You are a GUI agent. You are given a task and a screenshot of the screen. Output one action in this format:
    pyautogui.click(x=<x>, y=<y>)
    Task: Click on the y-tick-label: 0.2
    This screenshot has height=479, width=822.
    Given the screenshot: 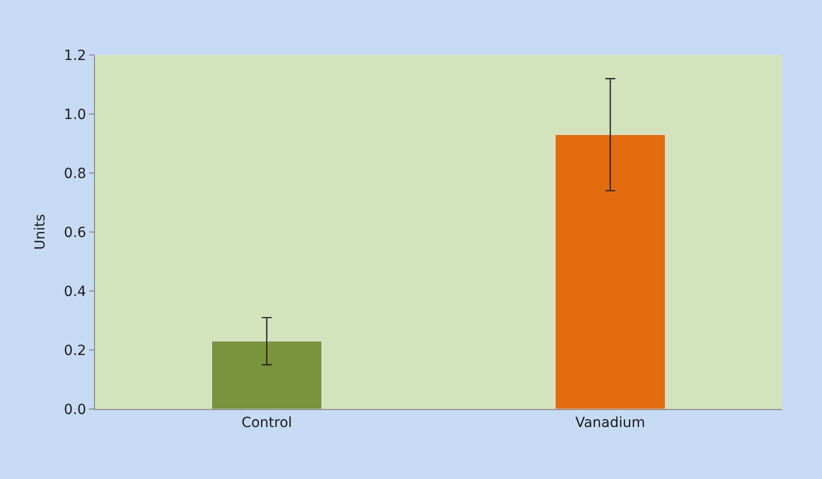 What is the action you would take?
    pyautogui.click(x=75, y=350)
    